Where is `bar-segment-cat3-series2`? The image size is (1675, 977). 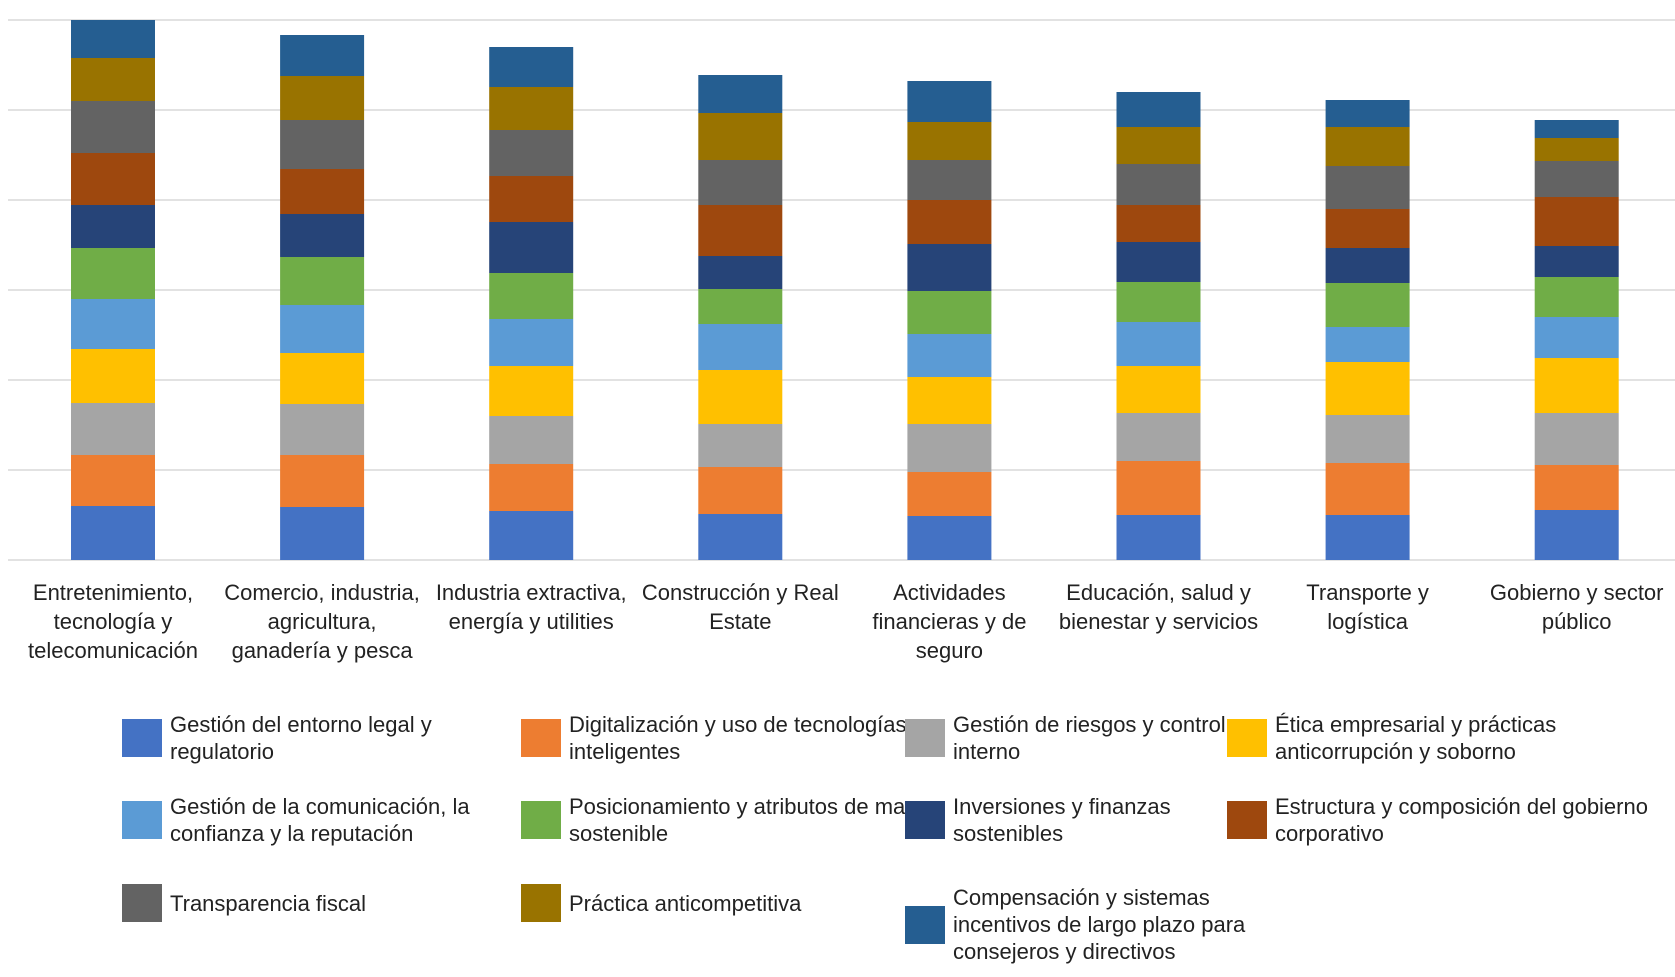
bar-segment-cat3-series2 is located at coordinates (740, 445).